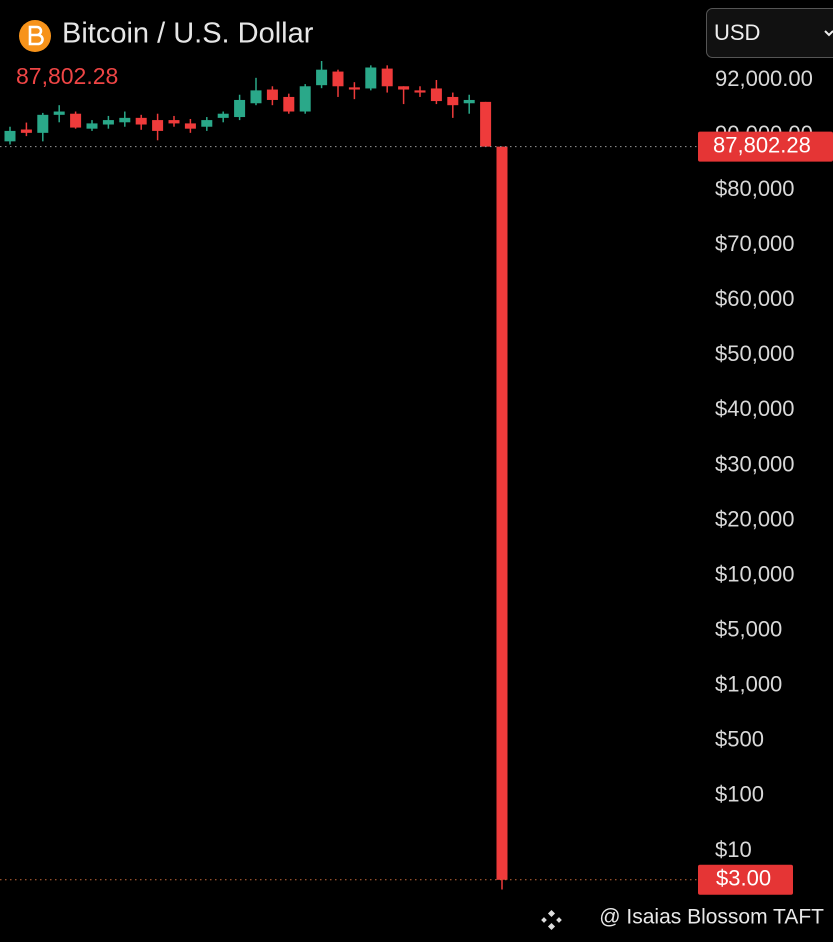 The width and height of the screenshot is (833, 942). What do you see at coordinates (551, 920) in the screenshot?
I see `watermark-icon` at bounding box center [551, 920].